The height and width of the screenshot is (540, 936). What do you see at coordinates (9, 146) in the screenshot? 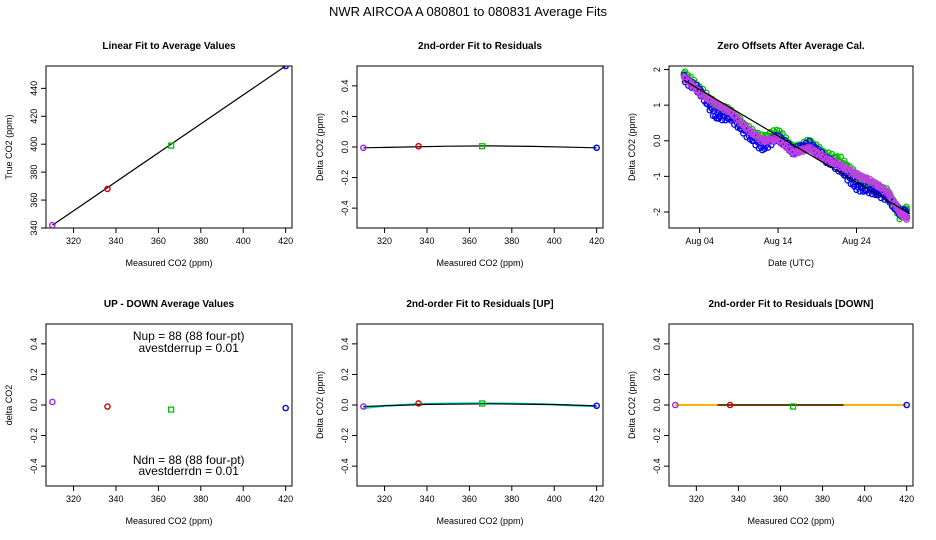
I see `y-axis-label: True CO2 (ppm)` at bounding box center [9, 146].